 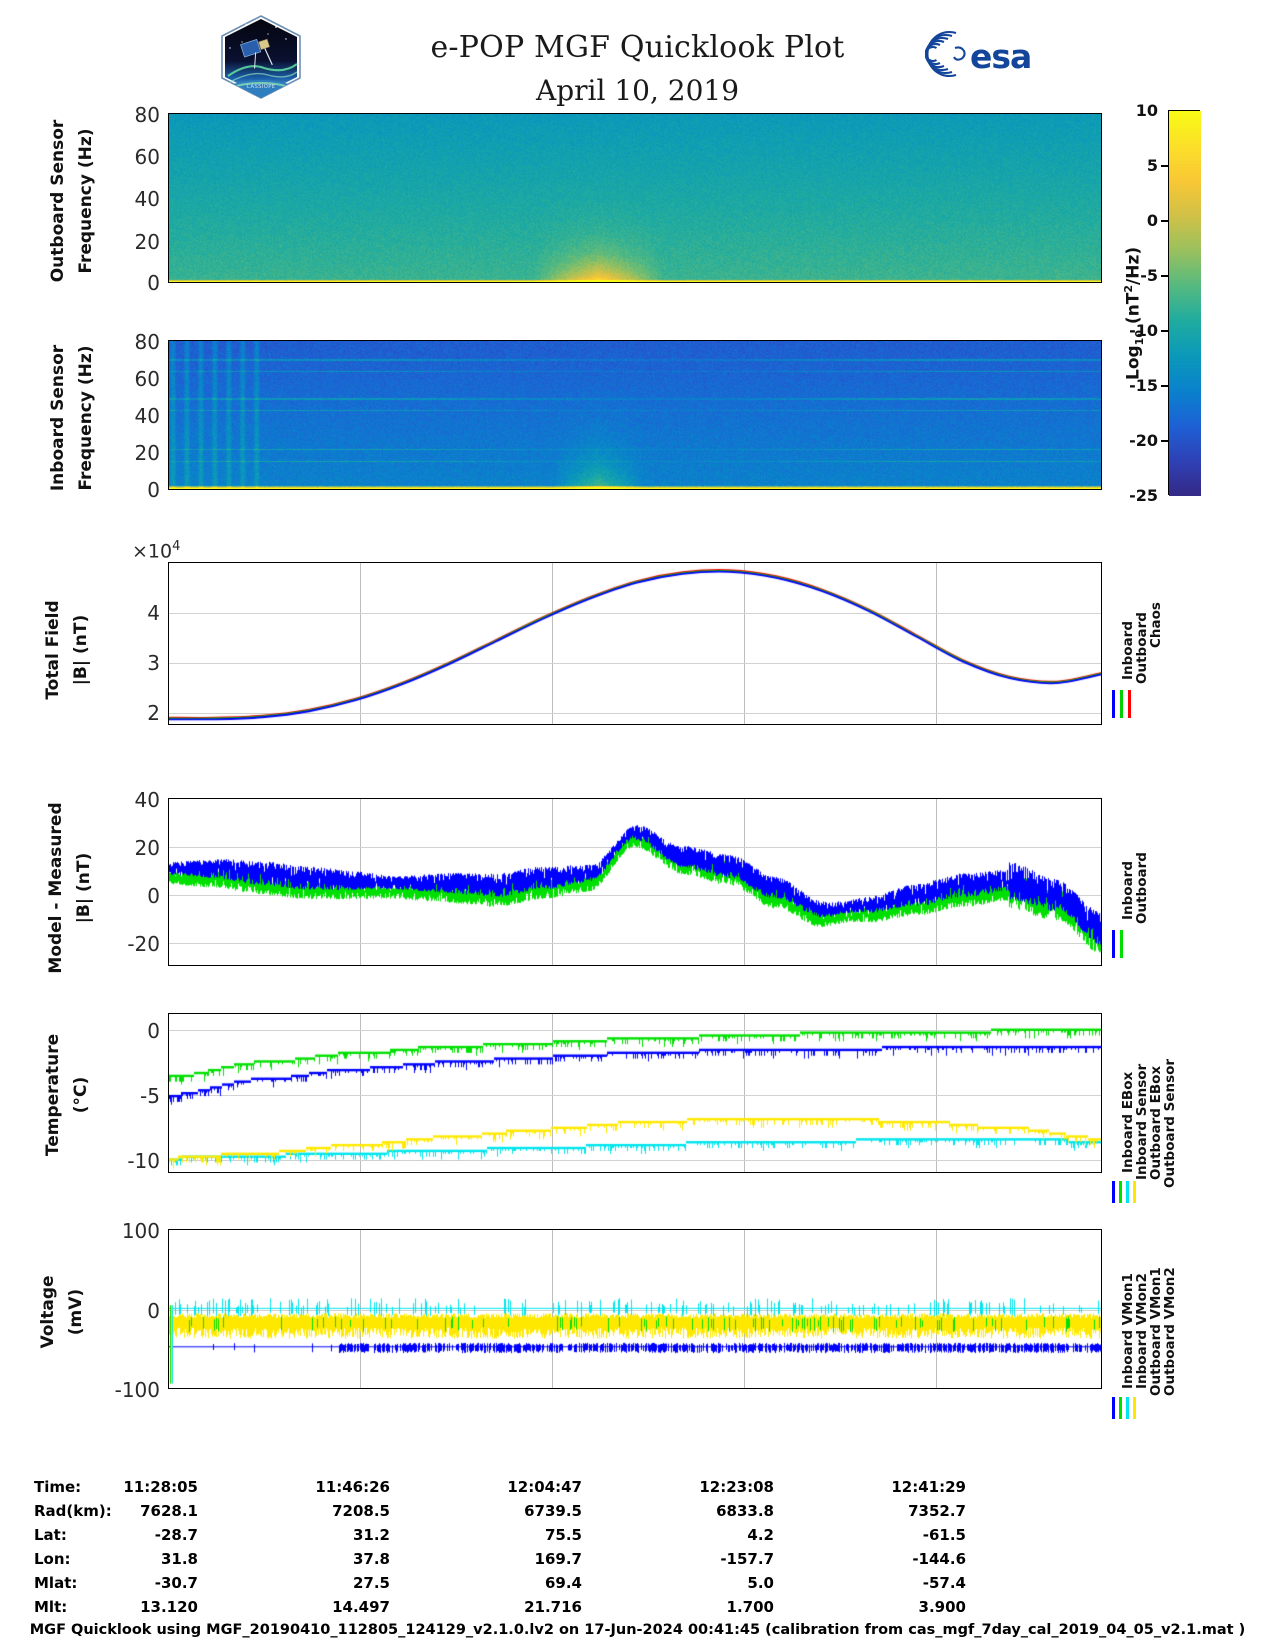 What do you see at coordinates (51, 1607) in the screenshot?
I see `row-key-mlt: Mlt:` at bounding box center [51, 1607].